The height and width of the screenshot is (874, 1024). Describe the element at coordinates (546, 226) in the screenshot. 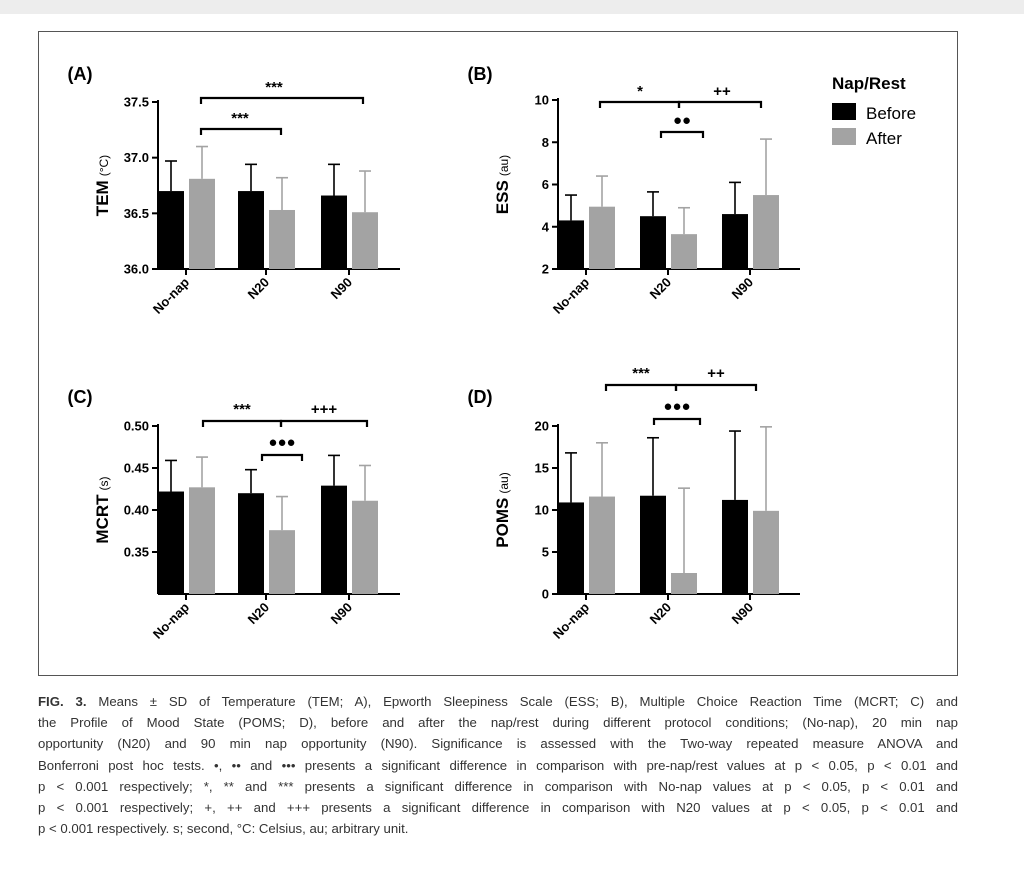

I see `y-tick-label: 4` at that location.